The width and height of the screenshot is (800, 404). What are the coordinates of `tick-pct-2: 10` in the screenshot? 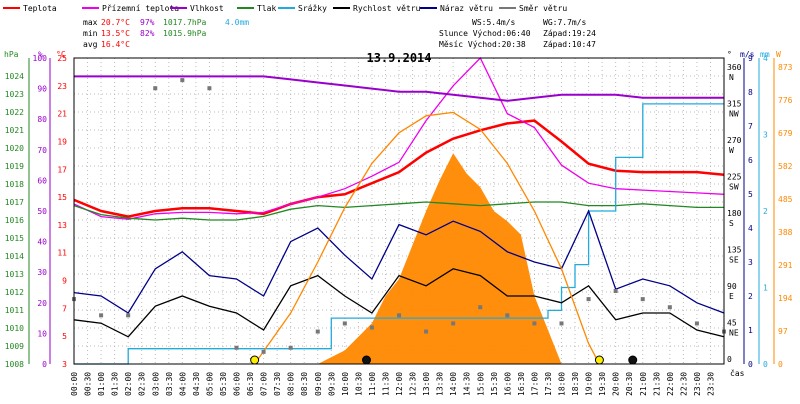 It's located at (42, 333).